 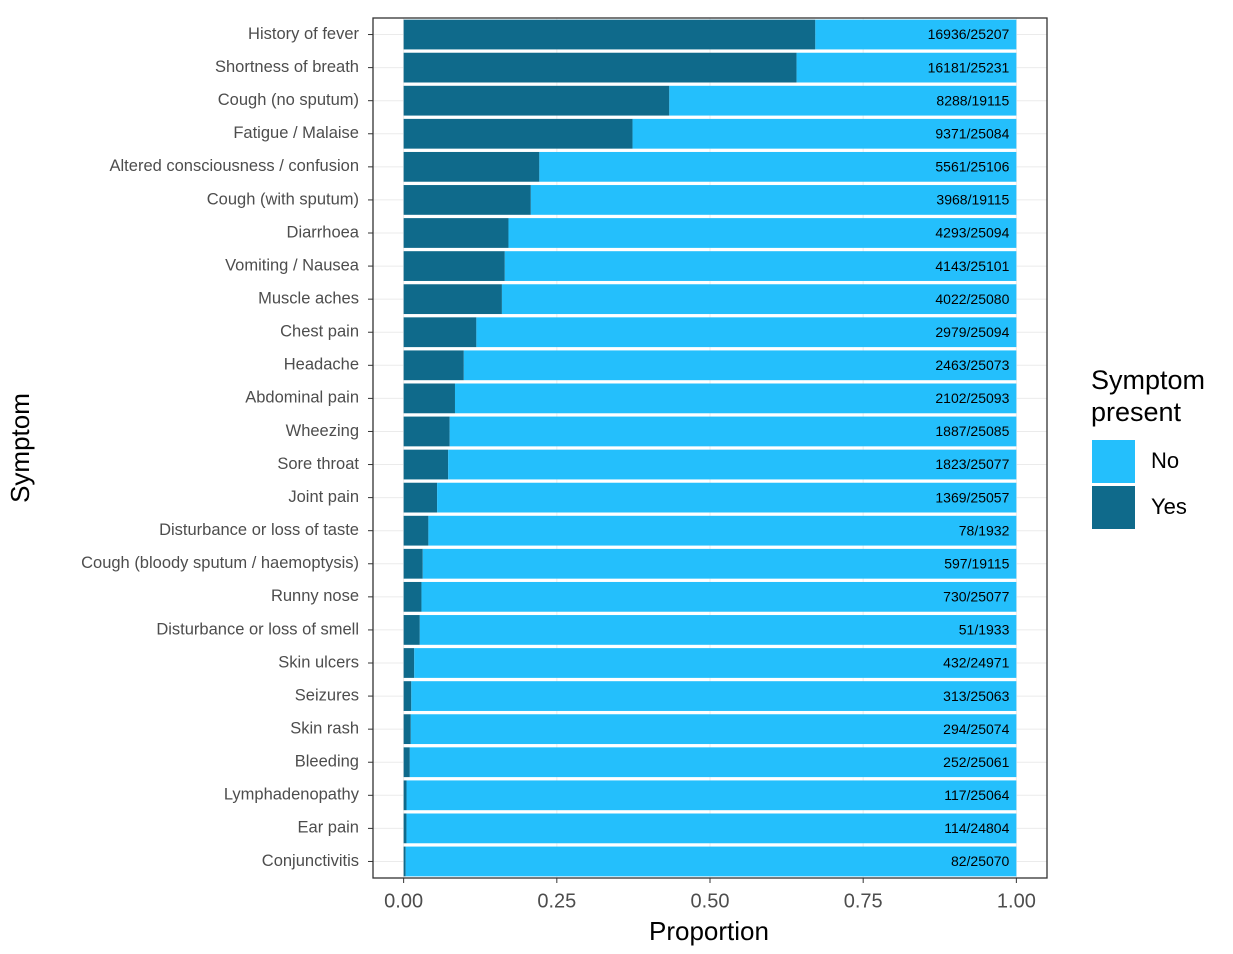 I want to click on data-label: 8288/19115, so click(x=972, y=100).